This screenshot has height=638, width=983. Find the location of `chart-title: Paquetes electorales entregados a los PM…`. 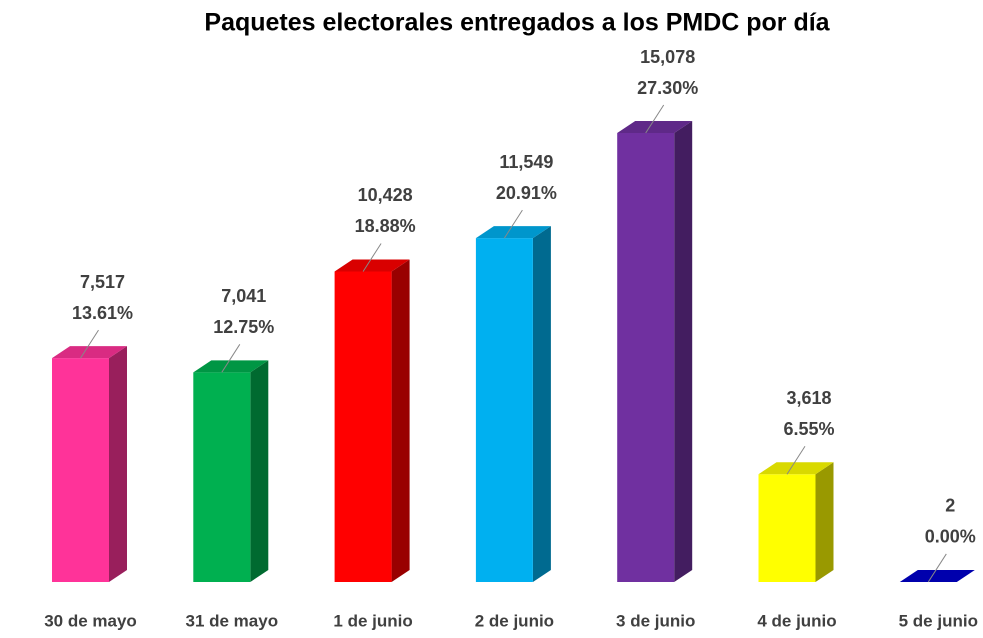

chart-title: Paquetes electorales entregados a los PM… is located at coordinates (517, 23).